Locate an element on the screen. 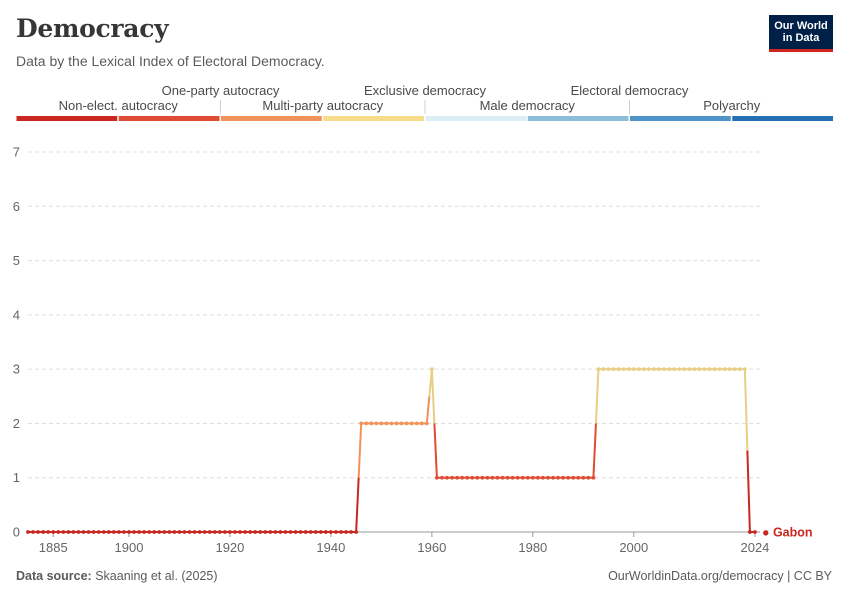  legend-label: Polyarchy is located at coordinates (732, 105).